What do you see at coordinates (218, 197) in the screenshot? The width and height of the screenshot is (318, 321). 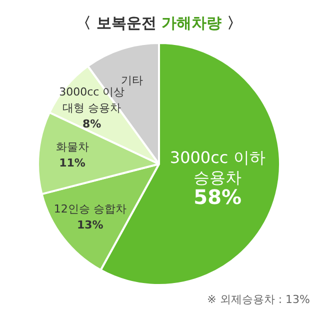 I see `data-label: 58%` at bounding box center [218, 197].